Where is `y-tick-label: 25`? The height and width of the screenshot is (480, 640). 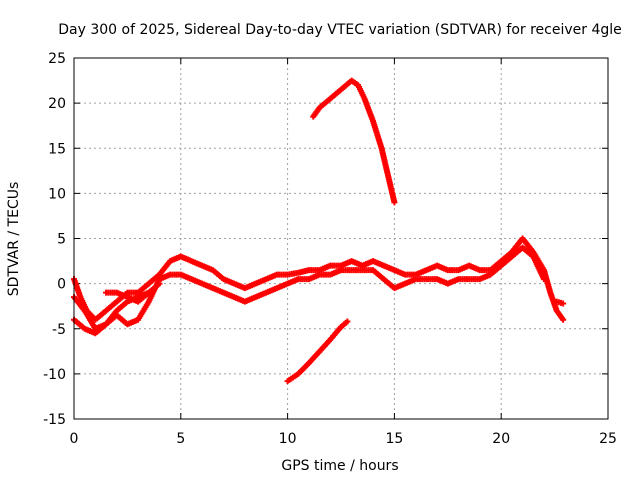
y-tick-label: 25 is located at coordinates (57, 59).